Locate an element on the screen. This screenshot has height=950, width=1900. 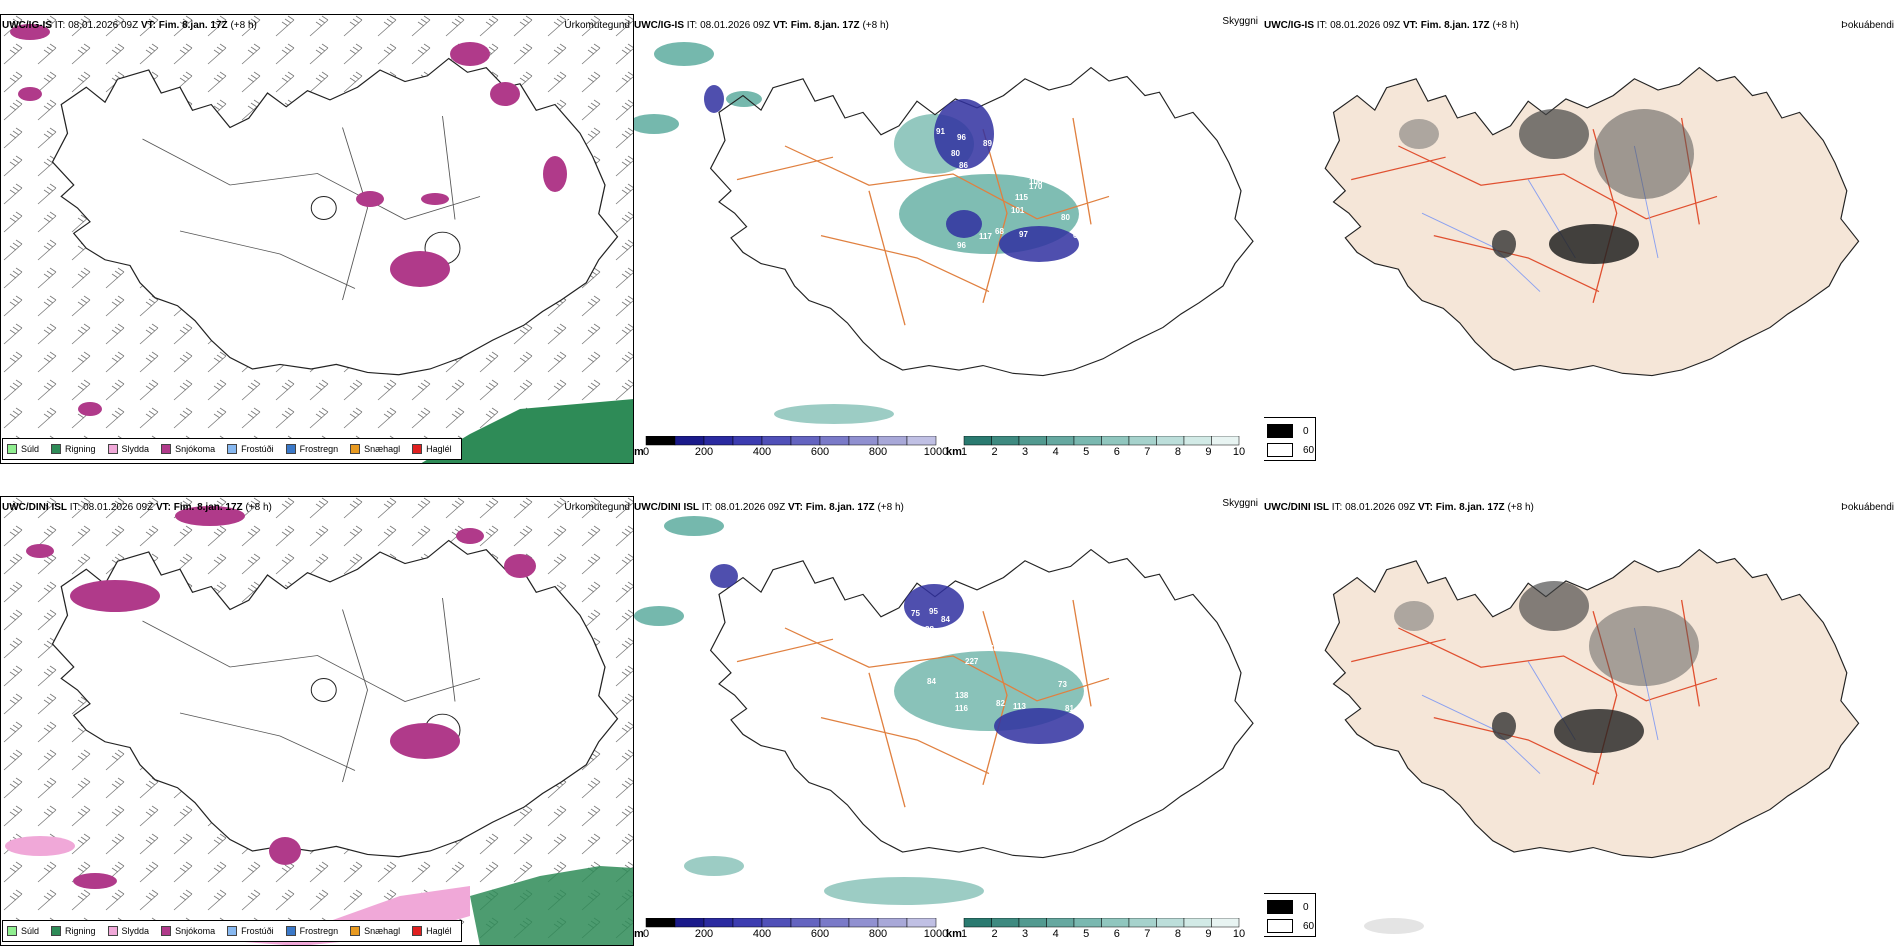
colorbar-tick: 4 is located at coordinates (1055, 452).